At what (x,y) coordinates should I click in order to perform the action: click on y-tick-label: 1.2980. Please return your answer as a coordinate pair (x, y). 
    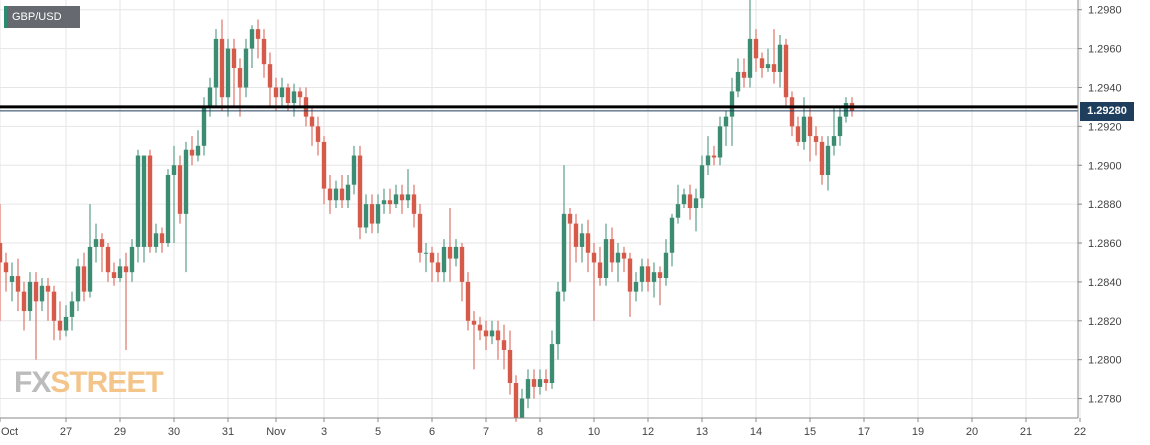
    Looking at the image, I should click on (1105, 11).